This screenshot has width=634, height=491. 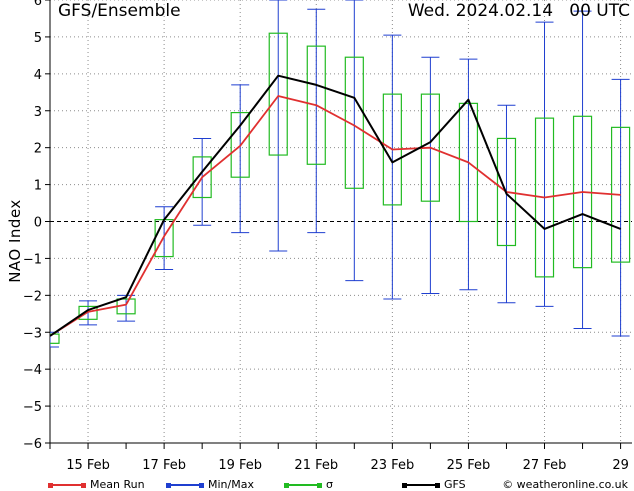 What do you see at coordinates (469, 465) in the screenshot?
I see `x-tick-label: 25 Feb` at bounding box center [469, 465].